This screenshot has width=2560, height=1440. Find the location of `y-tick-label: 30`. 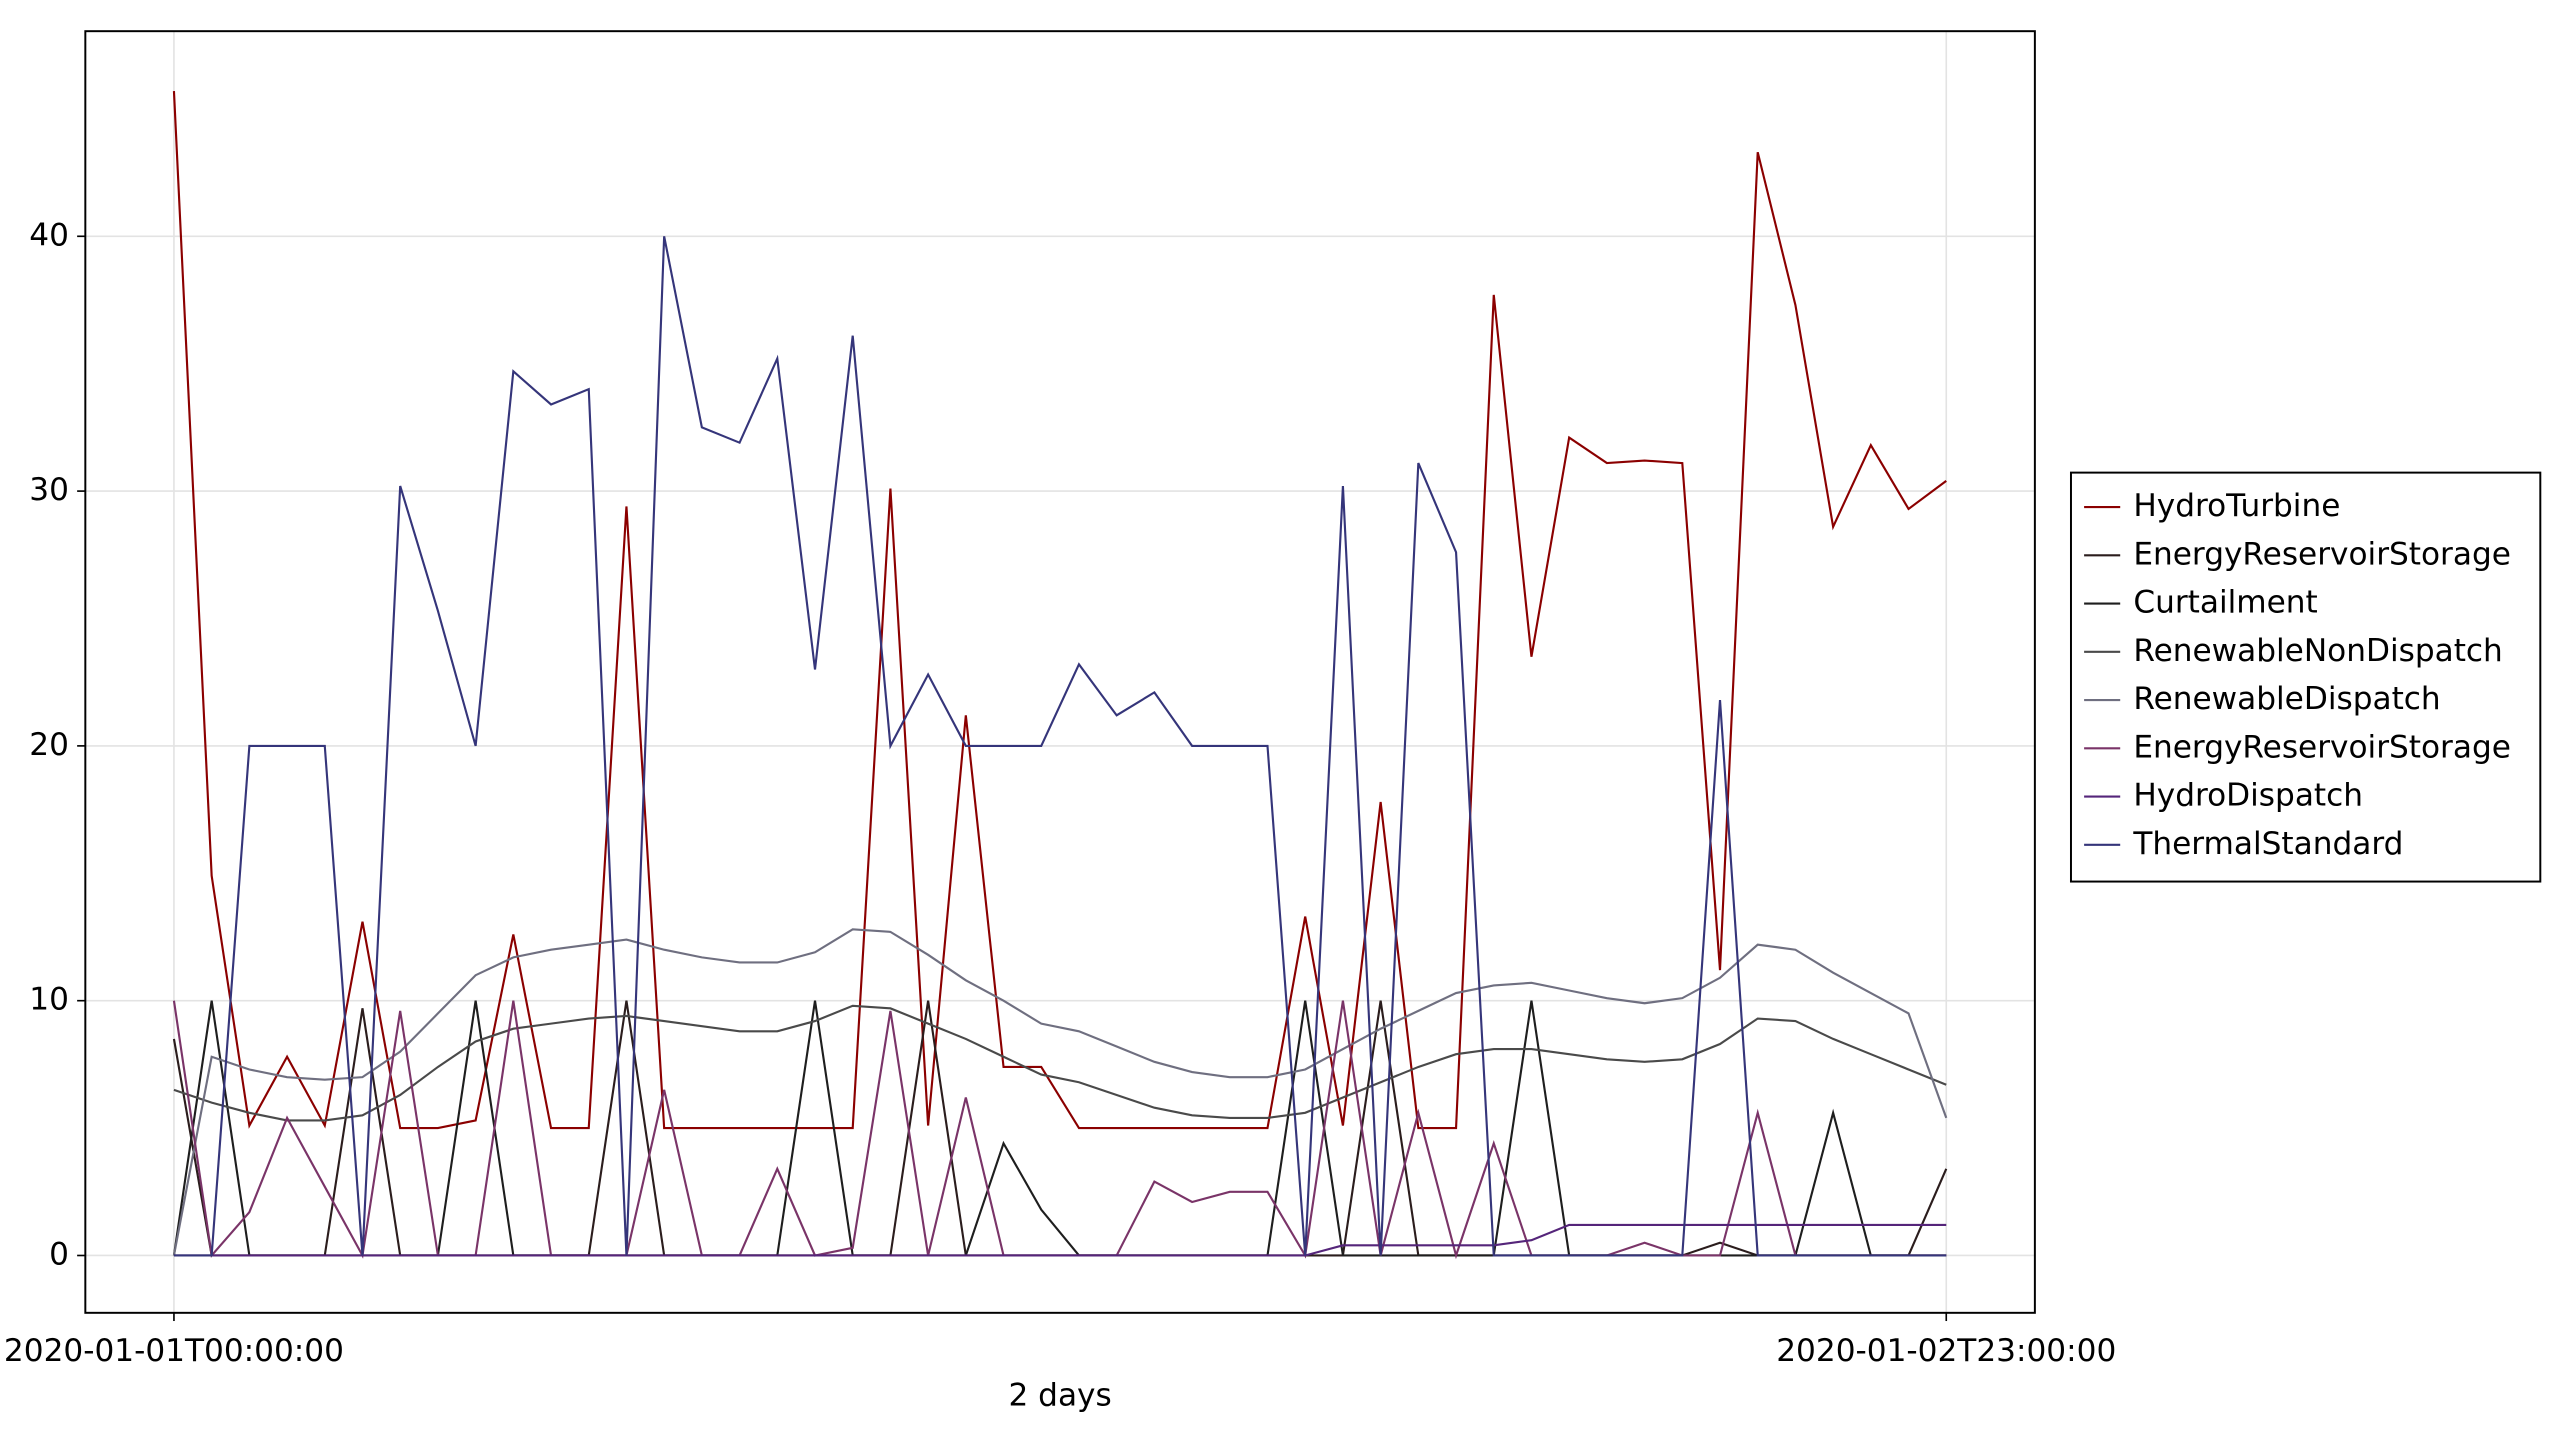

y-tick-label: 30 is located at coordinates (49, 490).